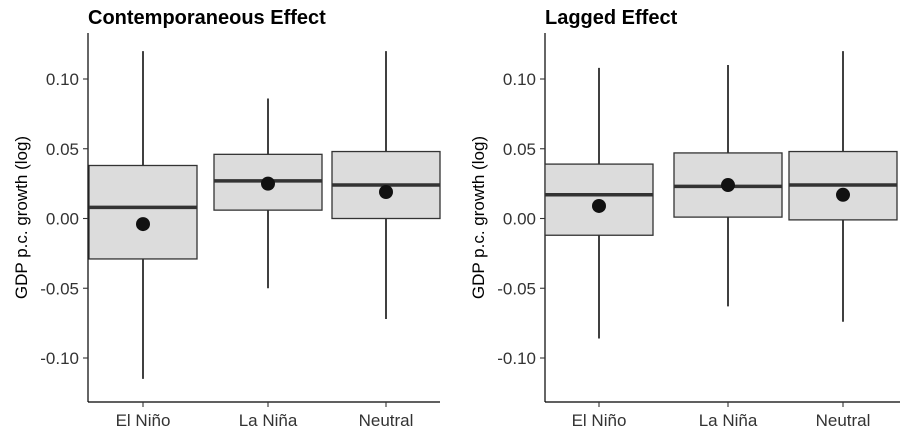 The width and height of the screenshot is (902, 432). What do you see at coordinates (143, 212) in the screenshot?
I see `box-iqr` at bounding box center [143, 212].